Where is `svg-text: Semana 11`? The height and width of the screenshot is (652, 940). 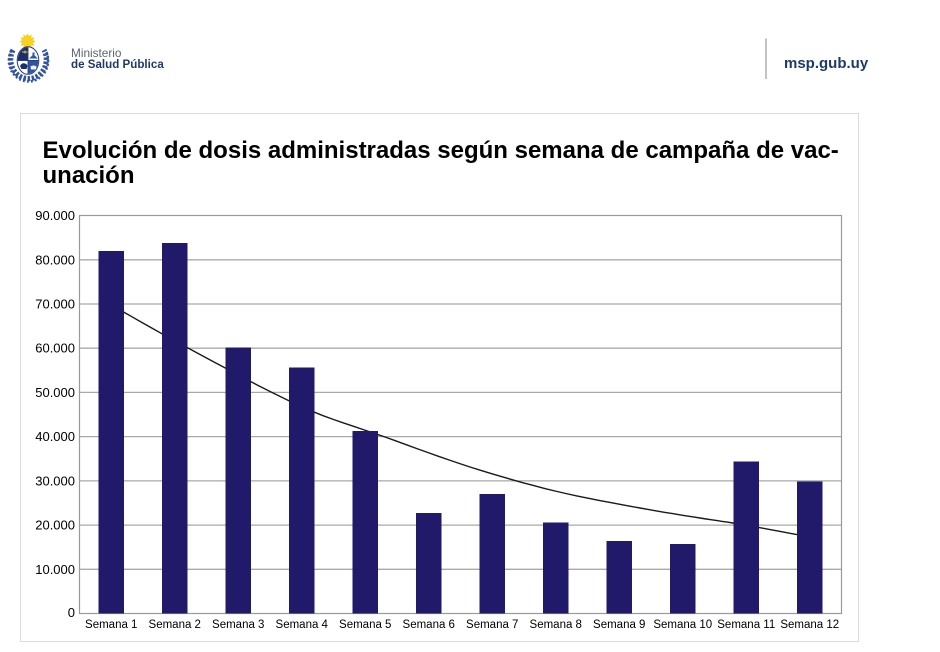
svg-text: Semana 11 is located at coordinates (746, 625).